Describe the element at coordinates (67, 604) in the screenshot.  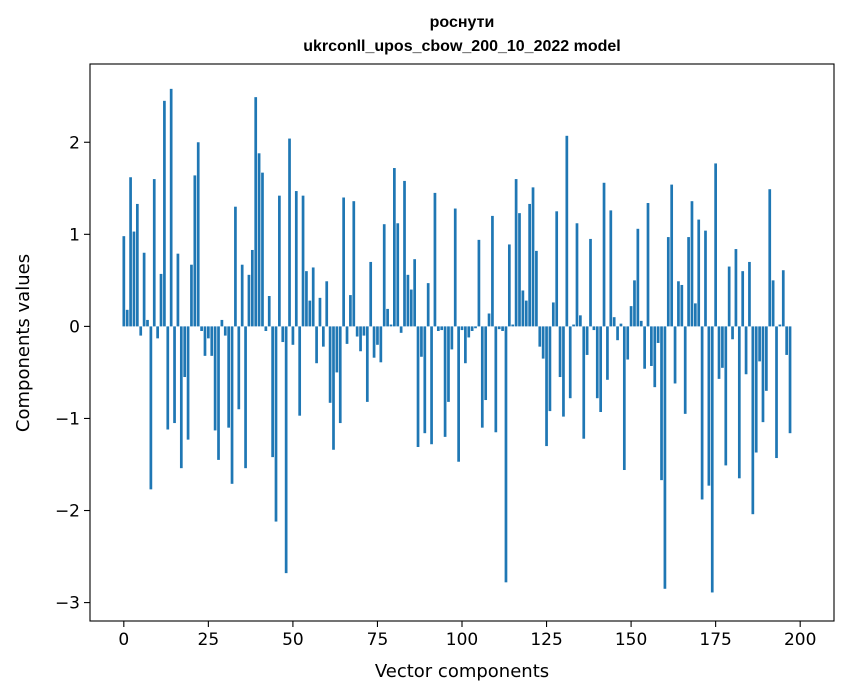
I see `y-tick-label: −3` at that location.